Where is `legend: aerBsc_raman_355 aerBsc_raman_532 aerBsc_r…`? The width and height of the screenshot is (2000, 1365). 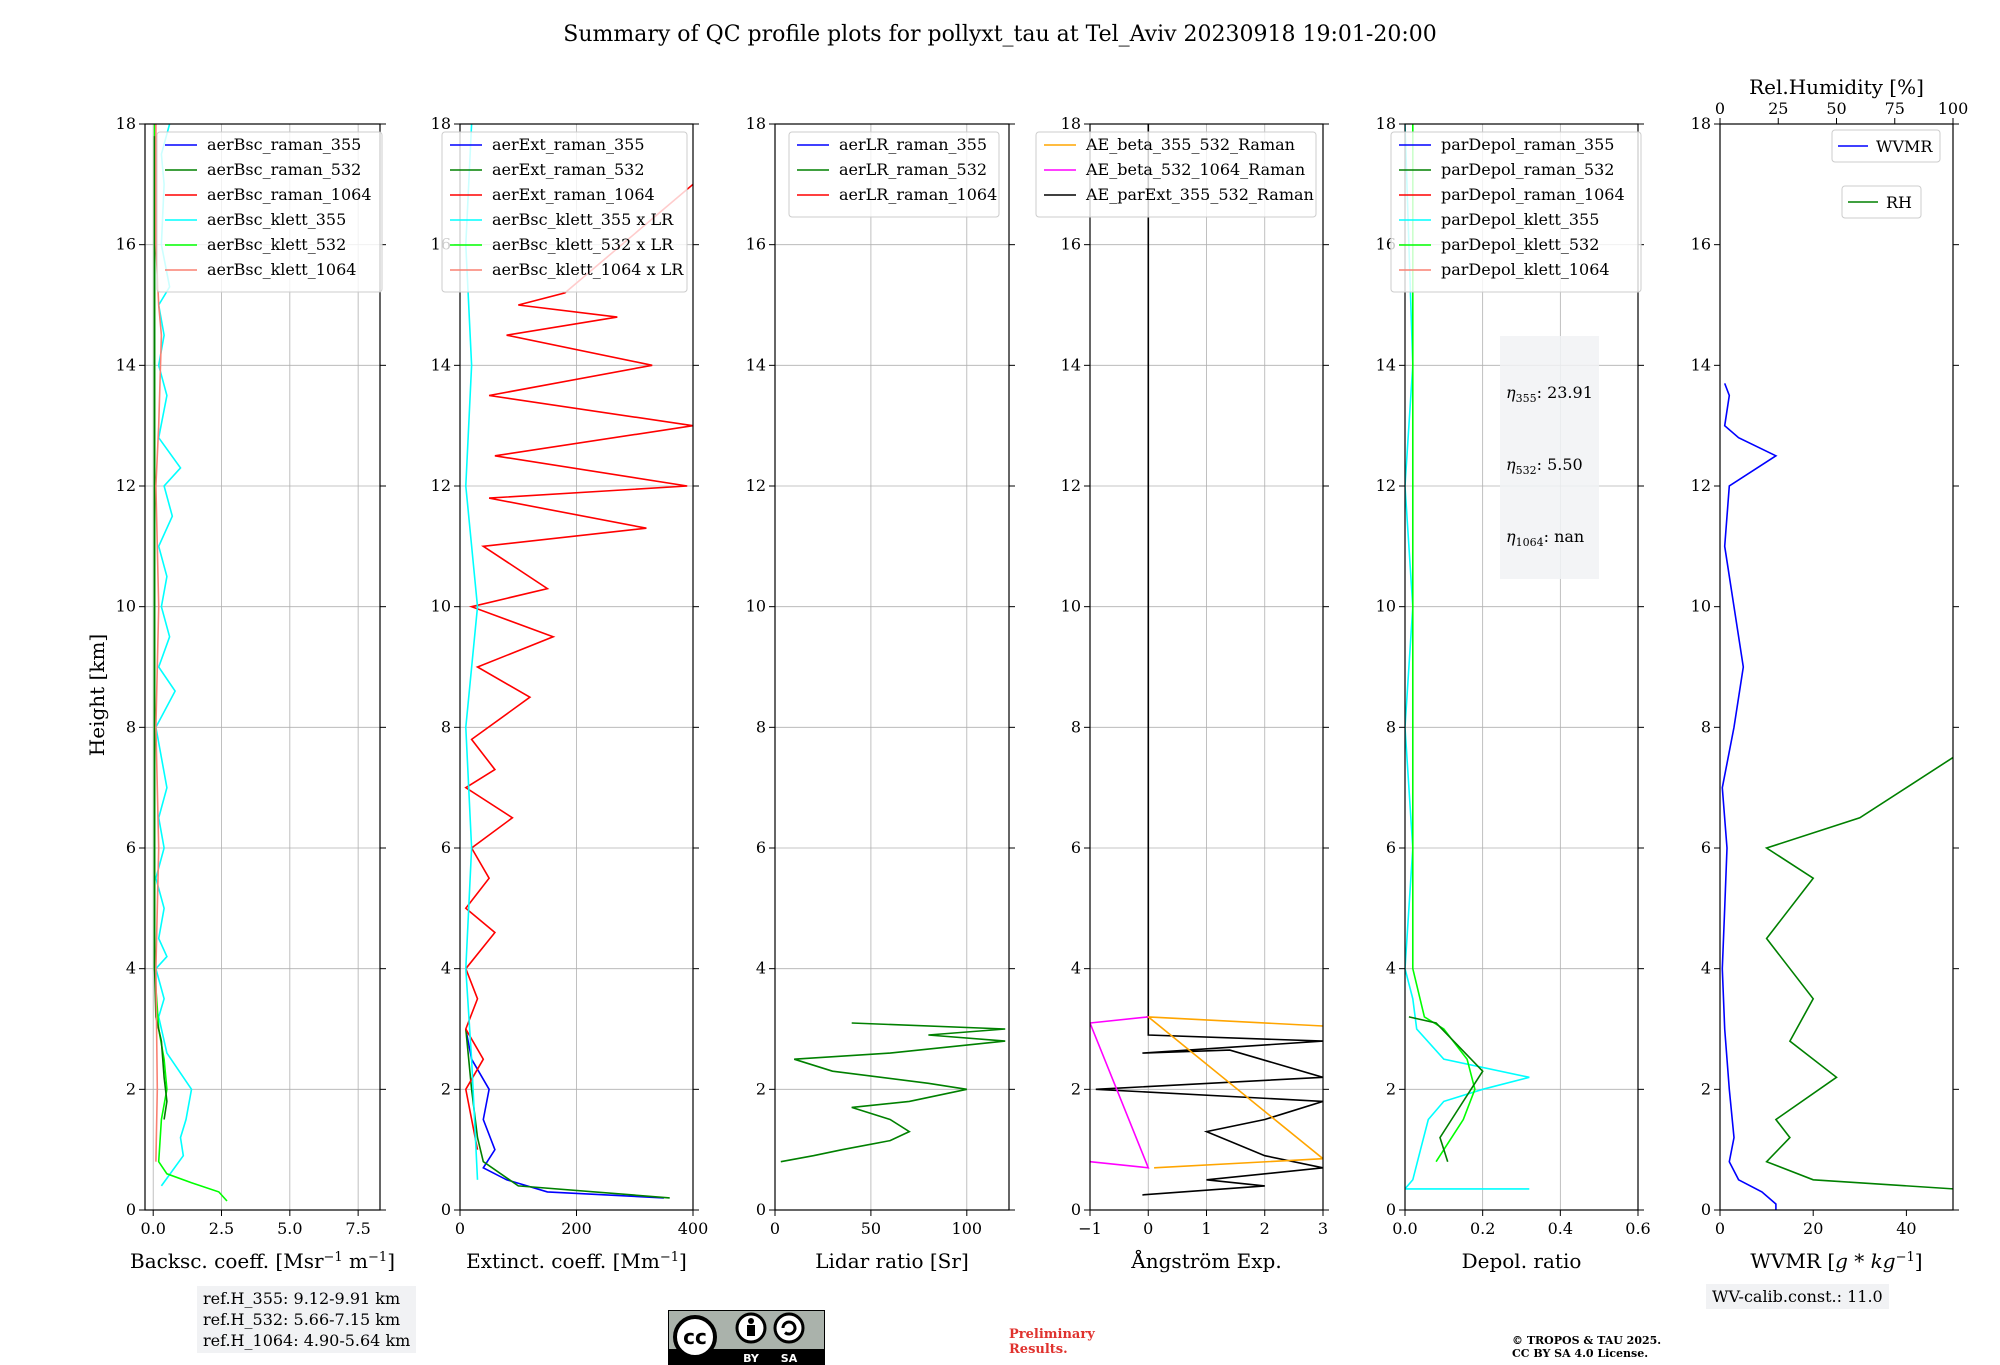
legend: aerBsc_raman_355 aerBsc_raman_532 aerBsc_r… is located at coordinates (269, 212).